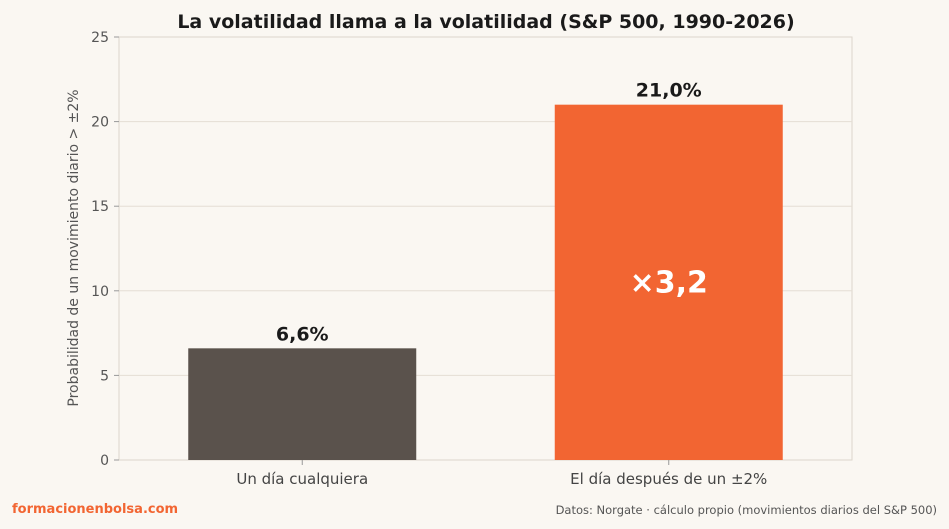 This screenshot has width=949, height=529. What do you see at coordinates (302, 334) in the screenshot?
I see `data-label-1: 6,6%` at bounding box center [302, 334].